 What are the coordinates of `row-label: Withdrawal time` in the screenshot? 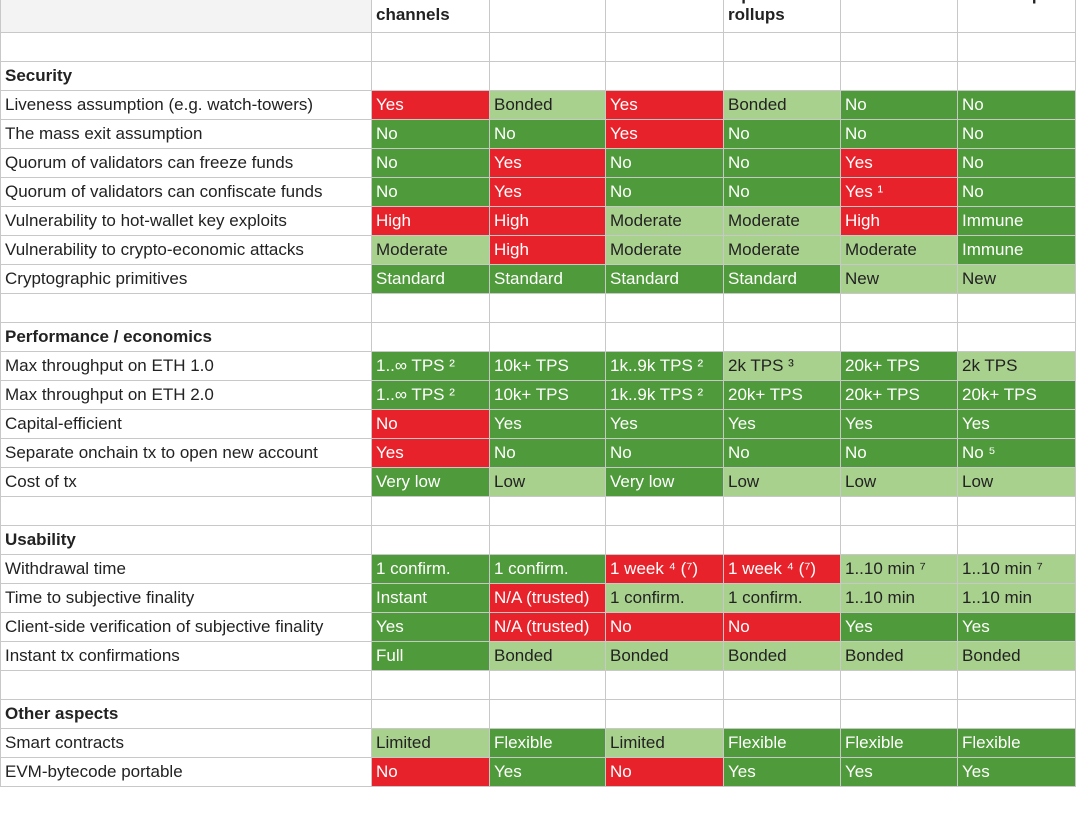 It's located at (186, 569).